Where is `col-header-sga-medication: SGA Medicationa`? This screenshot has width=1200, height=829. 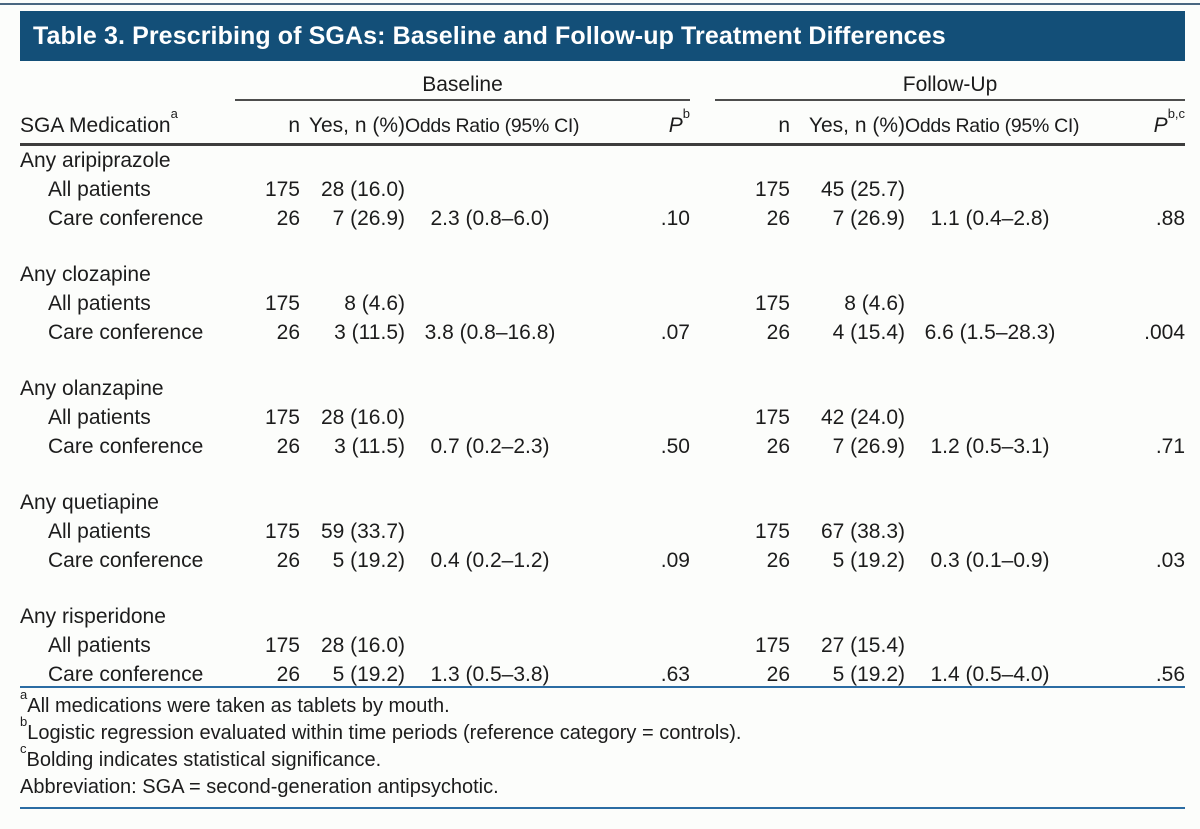
col-header-sga-medication: SGA Medicationa is located at coordinates (127, 123).